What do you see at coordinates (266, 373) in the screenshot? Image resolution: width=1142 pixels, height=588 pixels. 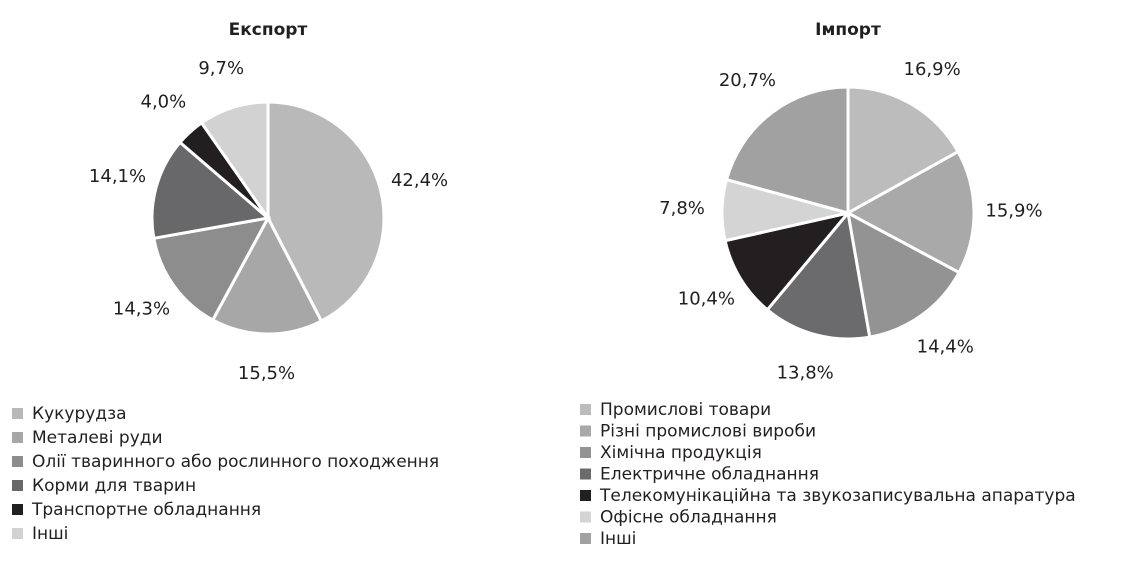 I see `data-label: 15,5%` at bounding box center [266, 373].